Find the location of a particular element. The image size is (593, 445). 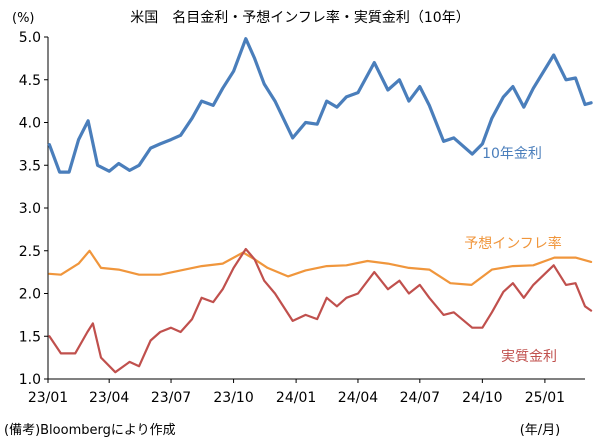

y-tick-label: 2.0 is located at coordinates (30, 295).